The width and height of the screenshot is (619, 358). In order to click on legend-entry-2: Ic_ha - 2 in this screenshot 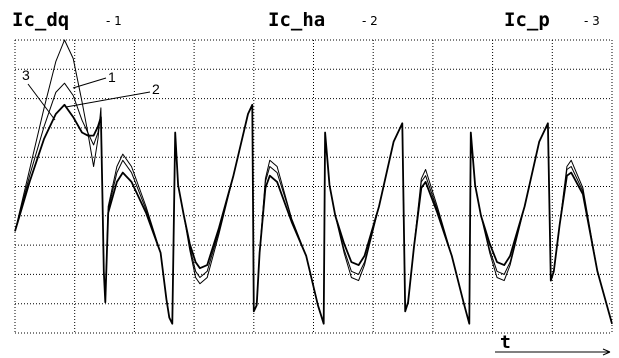, I will do `click(323, 20)`.